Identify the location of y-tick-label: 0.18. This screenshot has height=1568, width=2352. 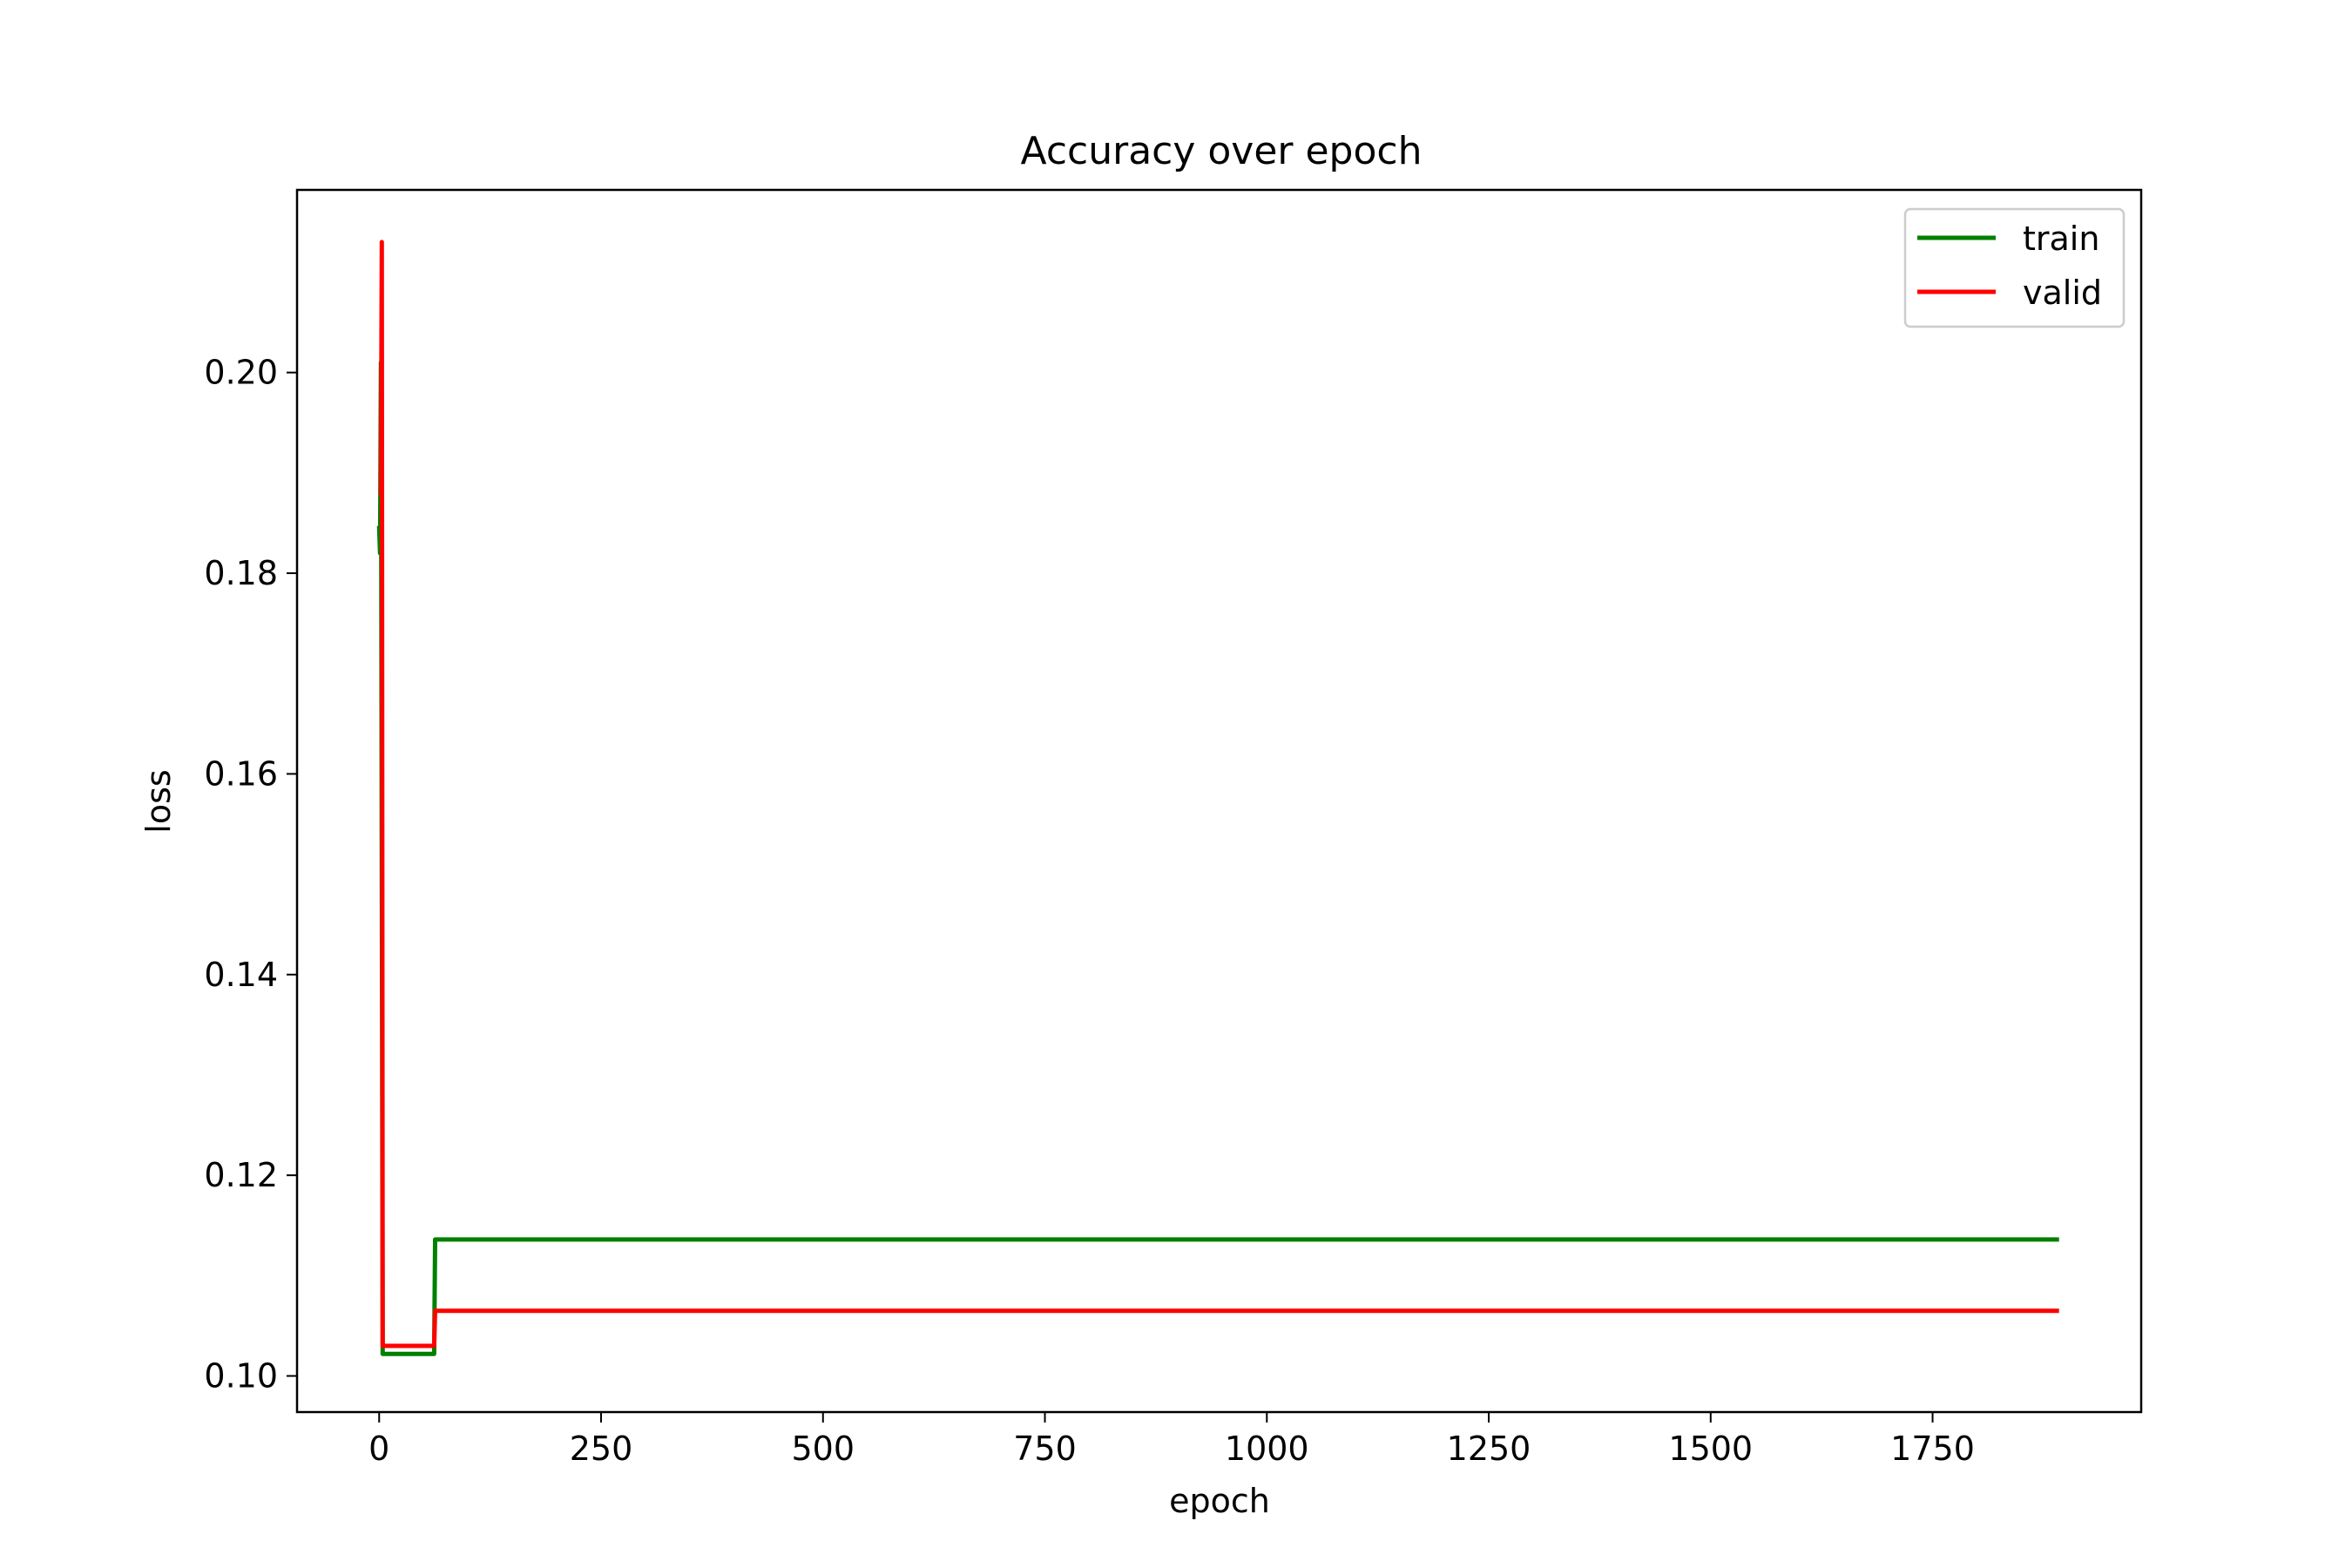
(241, 573).